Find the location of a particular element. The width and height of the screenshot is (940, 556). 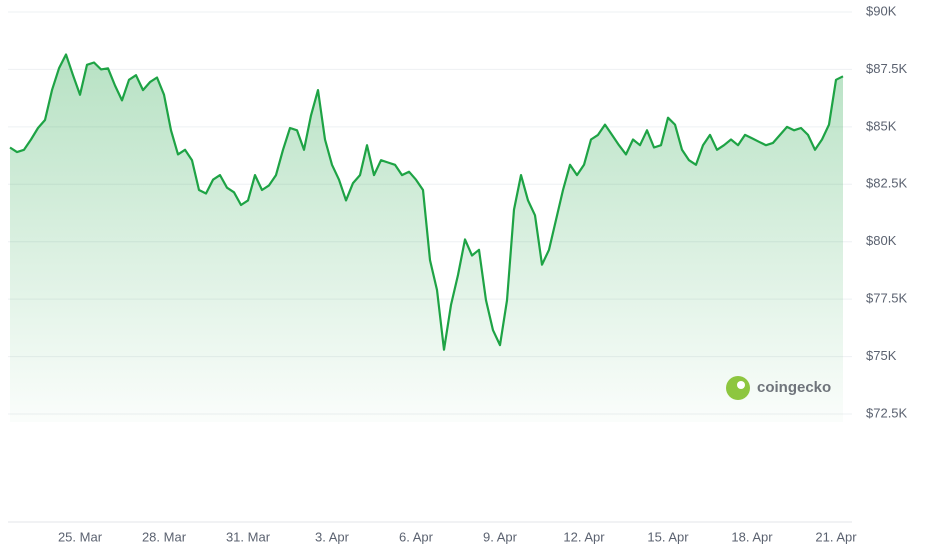

y-tick-label: $77.5K is located at coordinates (887, 298).